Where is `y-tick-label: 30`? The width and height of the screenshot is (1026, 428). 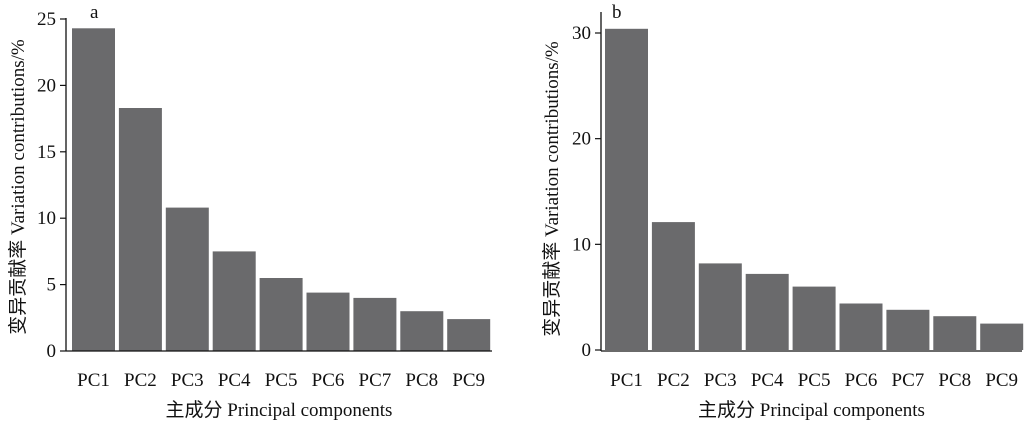 y-tick-label: 30 is located at coordinates (581, 33).